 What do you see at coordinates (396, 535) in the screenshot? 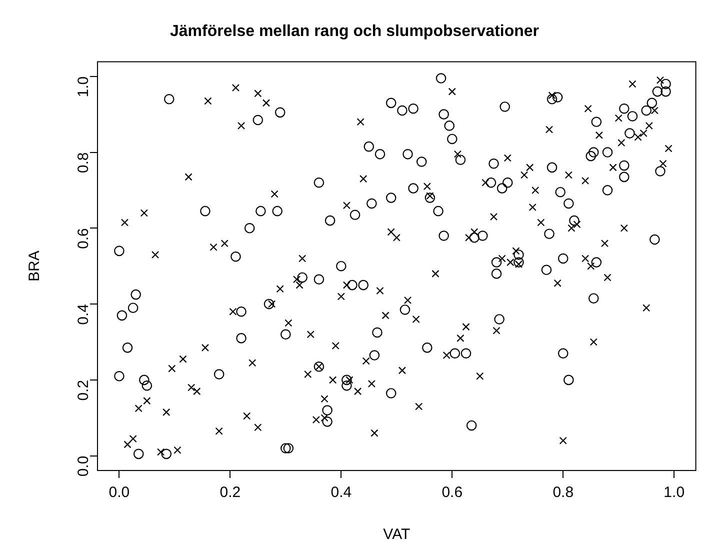
I see `x-axis-title: VAT` at bounding box center [396, 535].